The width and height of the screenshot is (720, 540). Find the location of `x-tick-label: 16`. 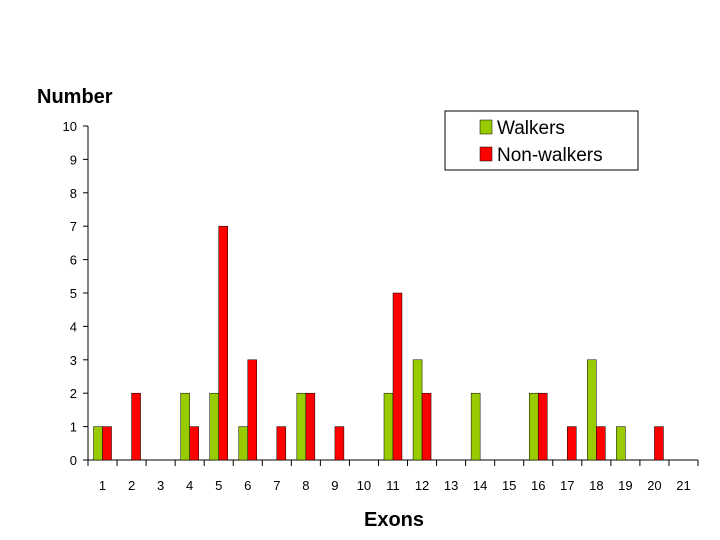

x-tick-label: 16 is located at coordinates (538, 485).